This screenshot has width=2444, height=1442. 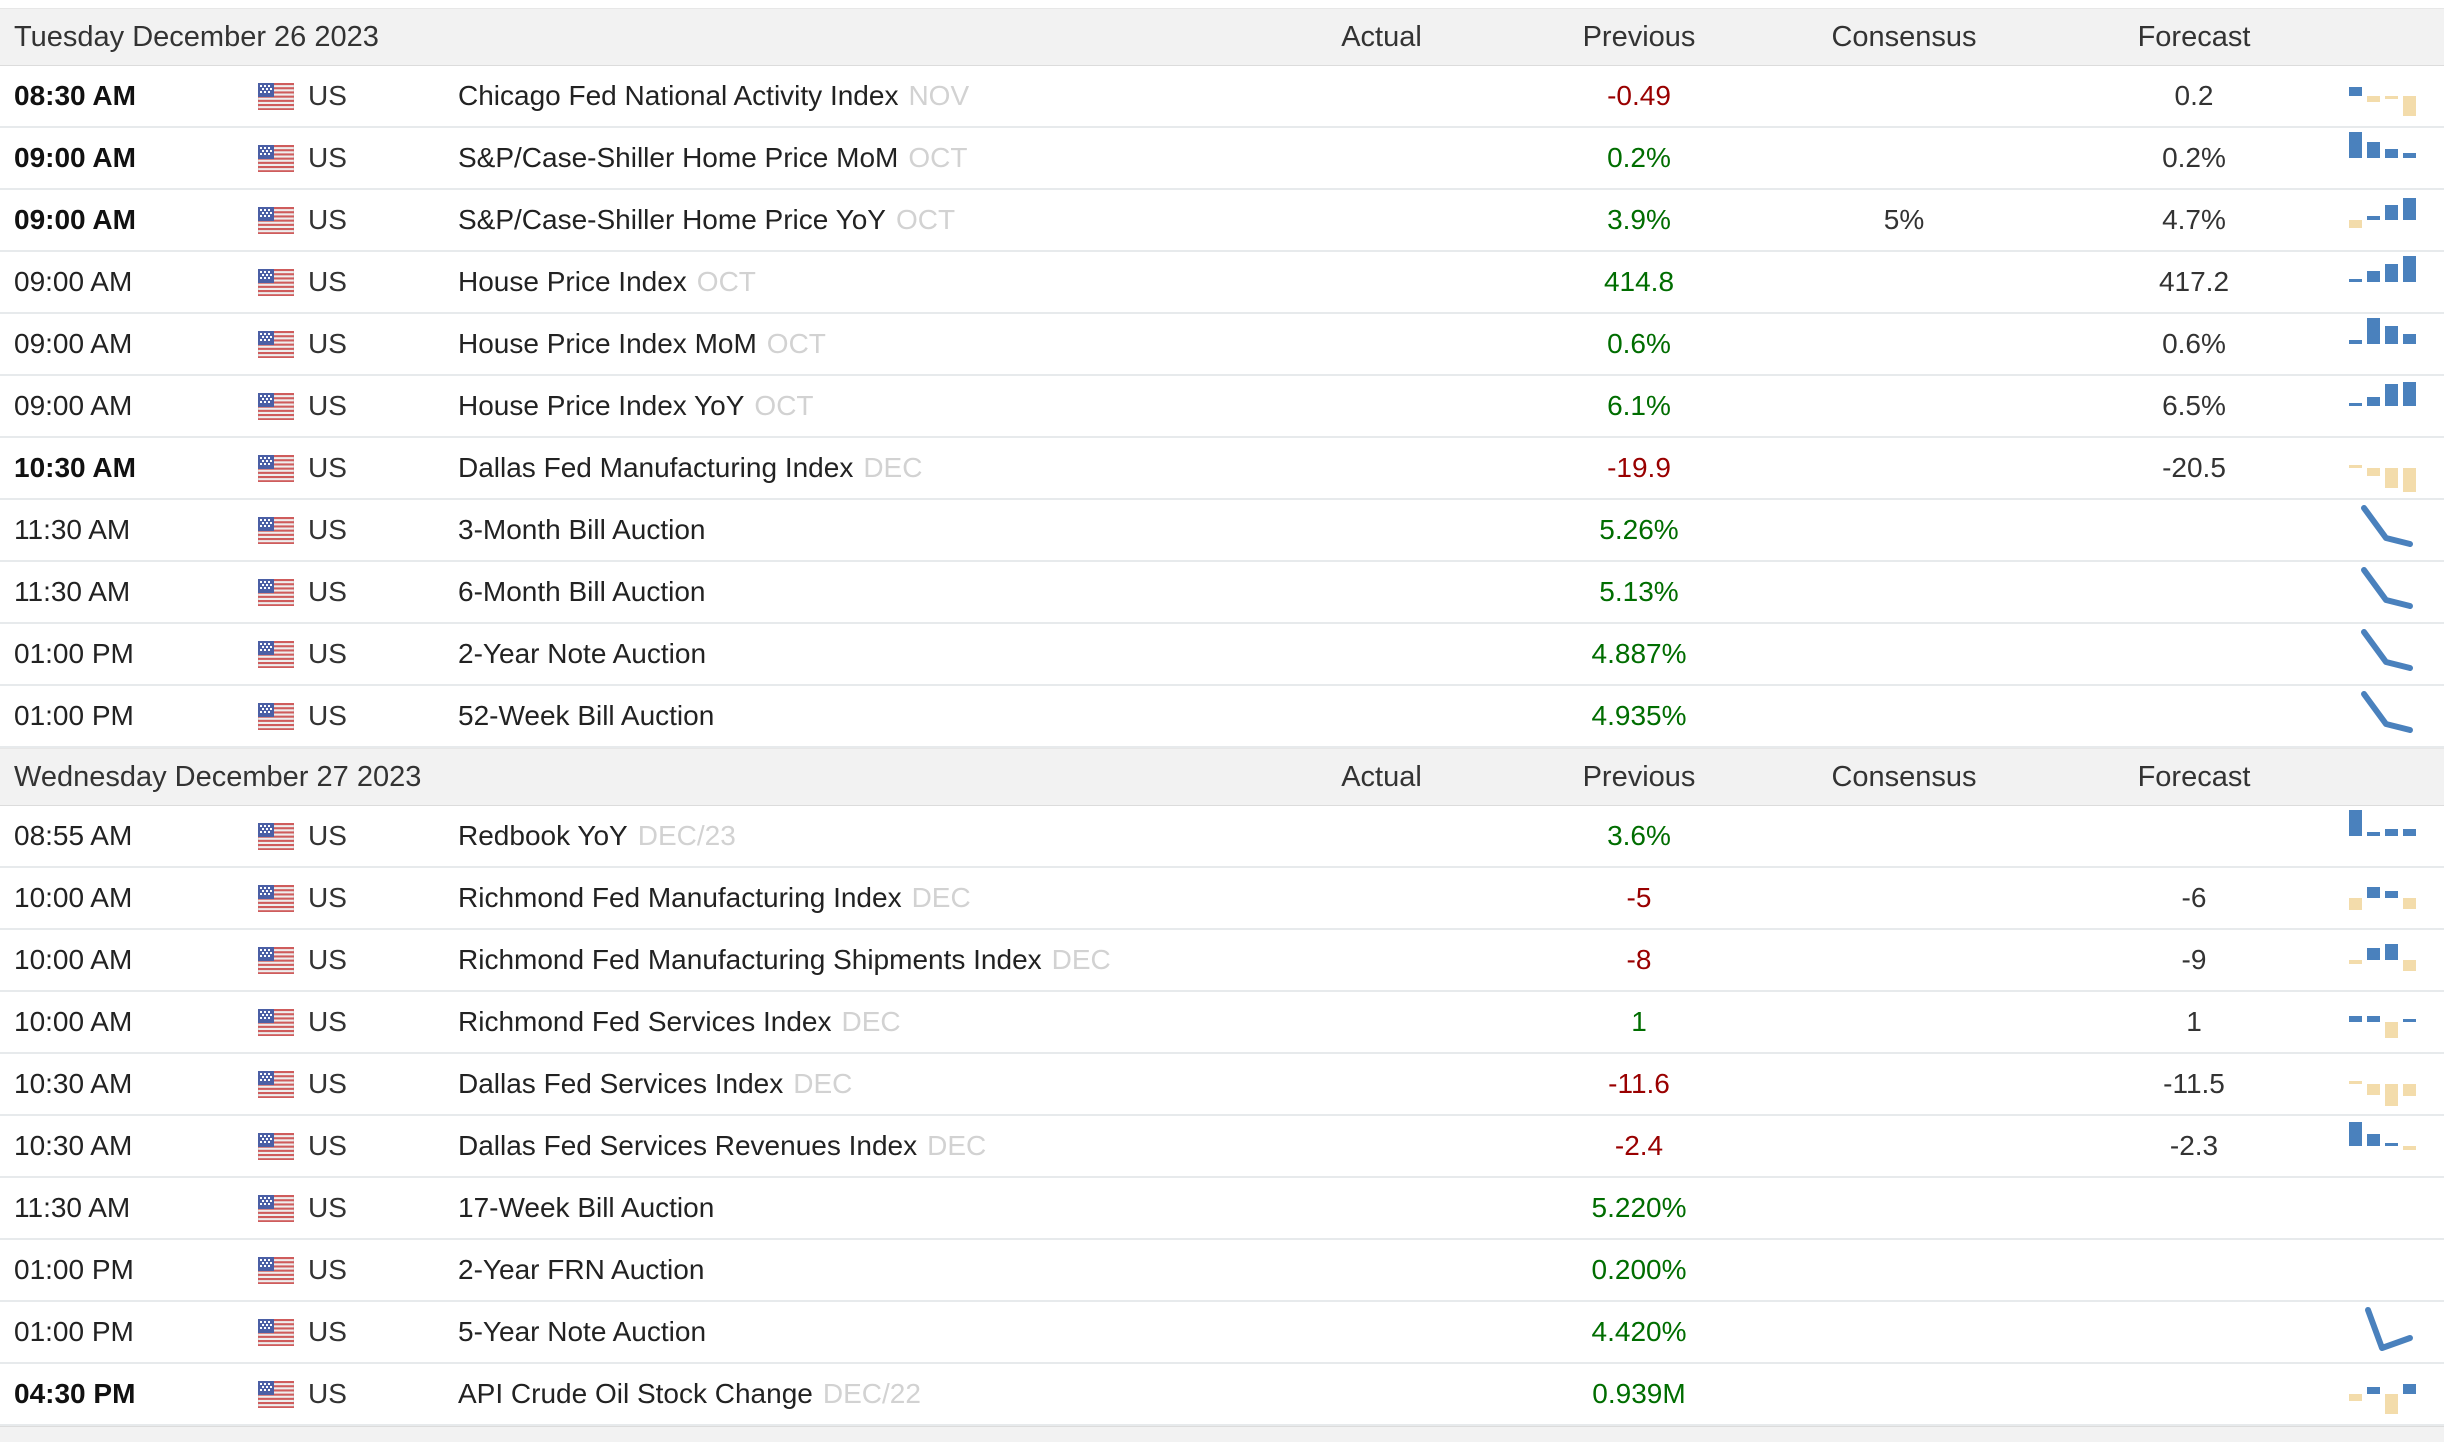 I want to click on calendar-event-row: 04:30 PM, so click(x=1222, y=1395).